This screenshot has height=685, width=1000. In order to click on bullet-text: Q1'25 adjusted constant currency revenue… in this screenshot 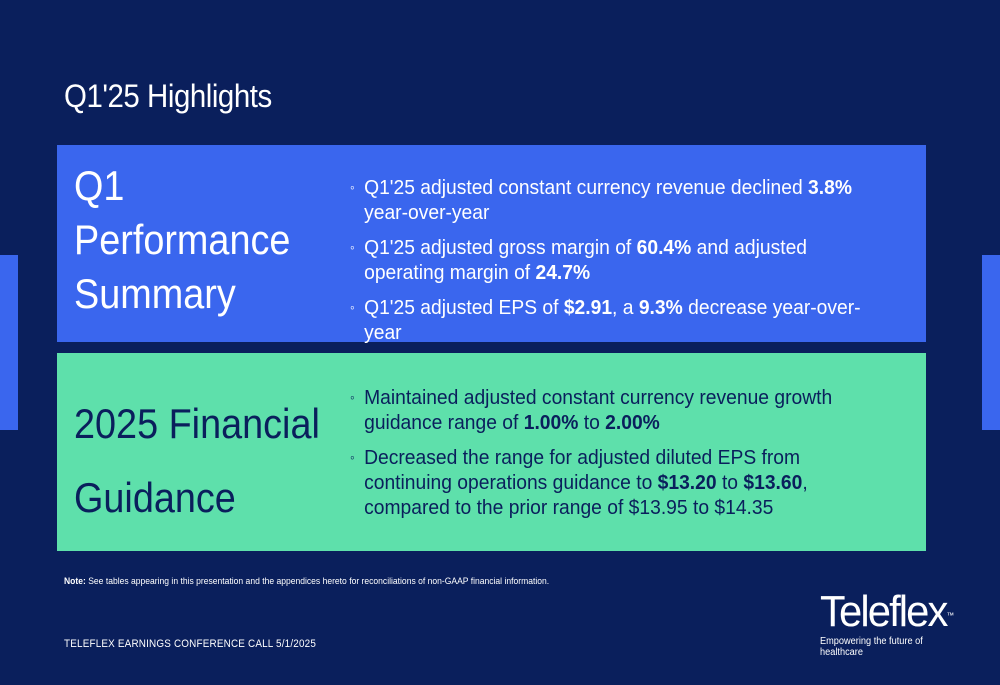, I will do `click(586, 187)`.